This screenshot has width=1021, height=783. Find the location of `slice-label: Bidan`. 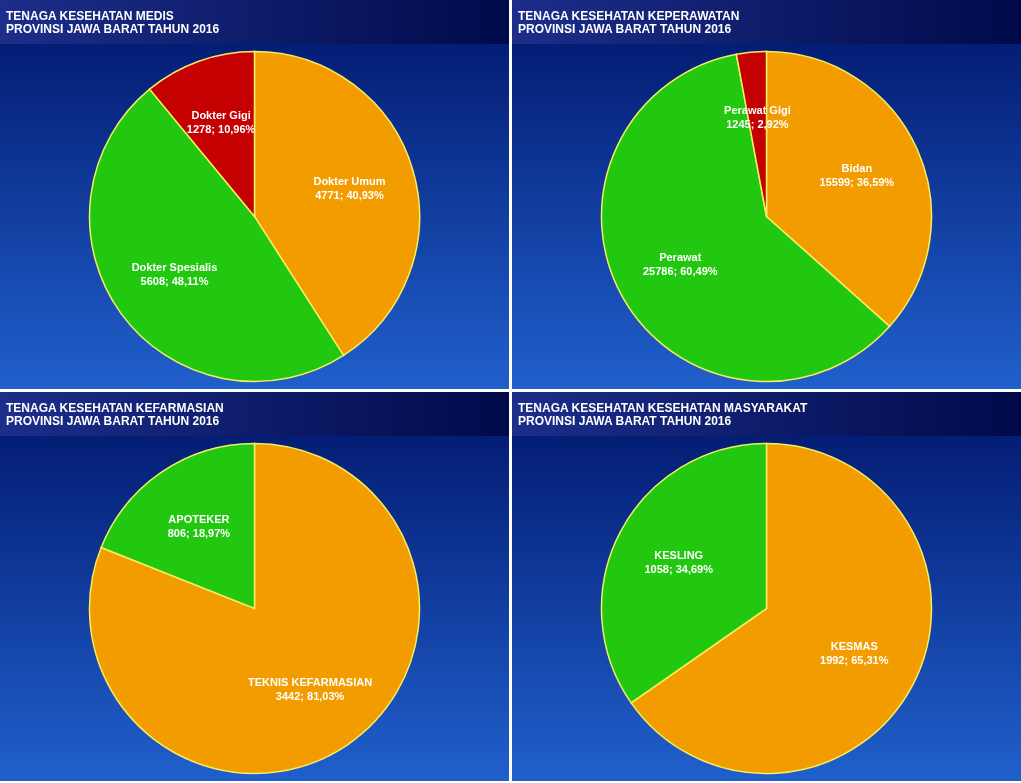

slice-label: Bidan is located at coordinates (857, 168).